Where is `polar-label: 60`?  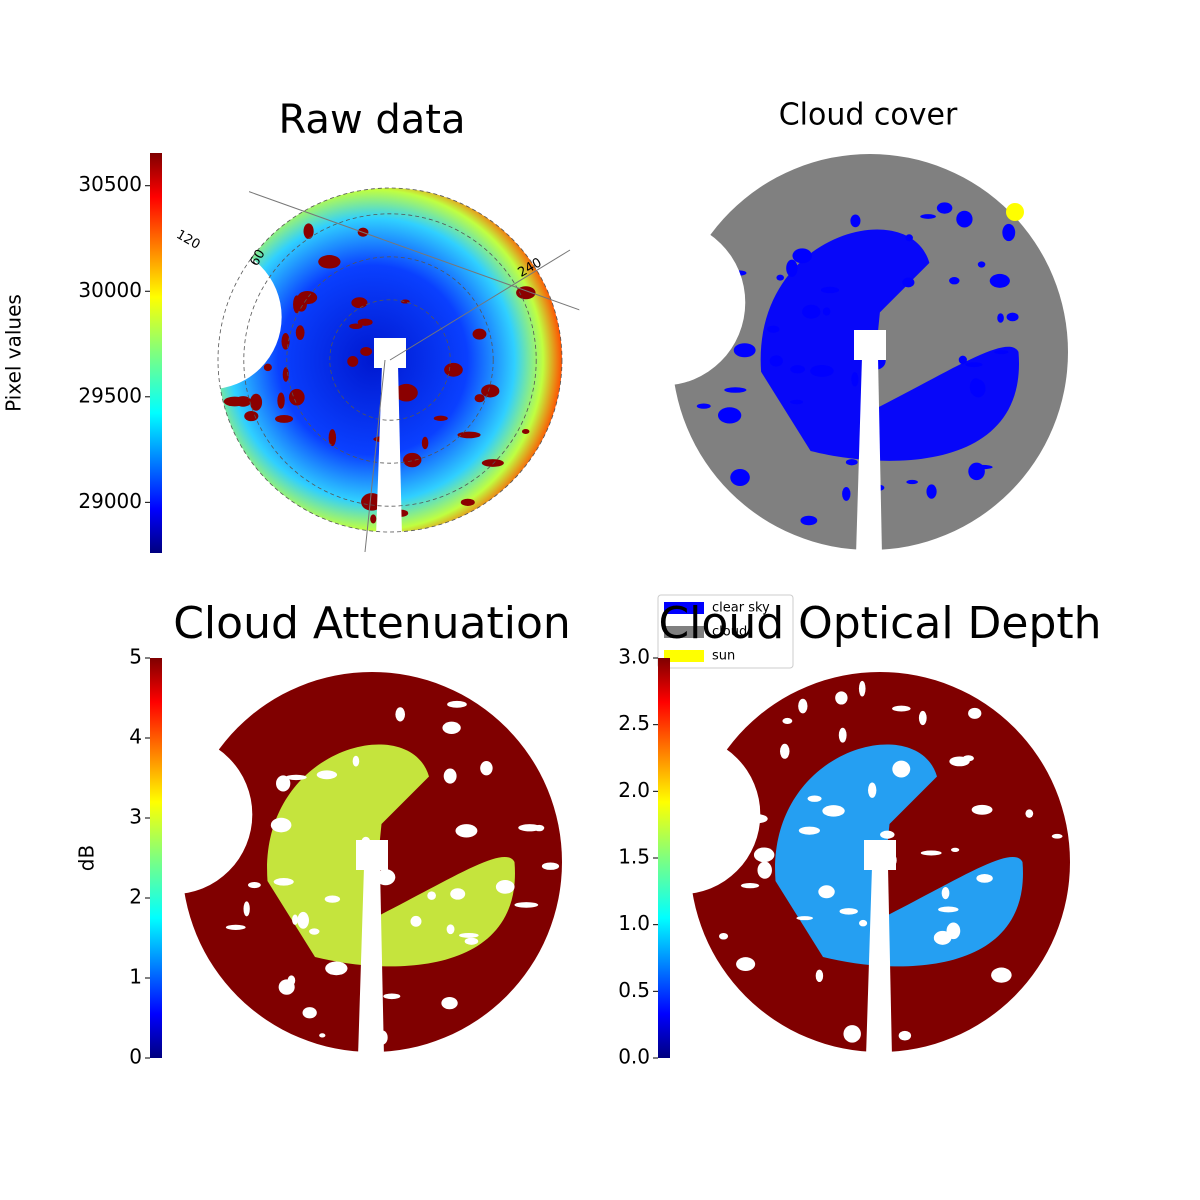 polar-label: 60 is located at coordinates (257, 258).